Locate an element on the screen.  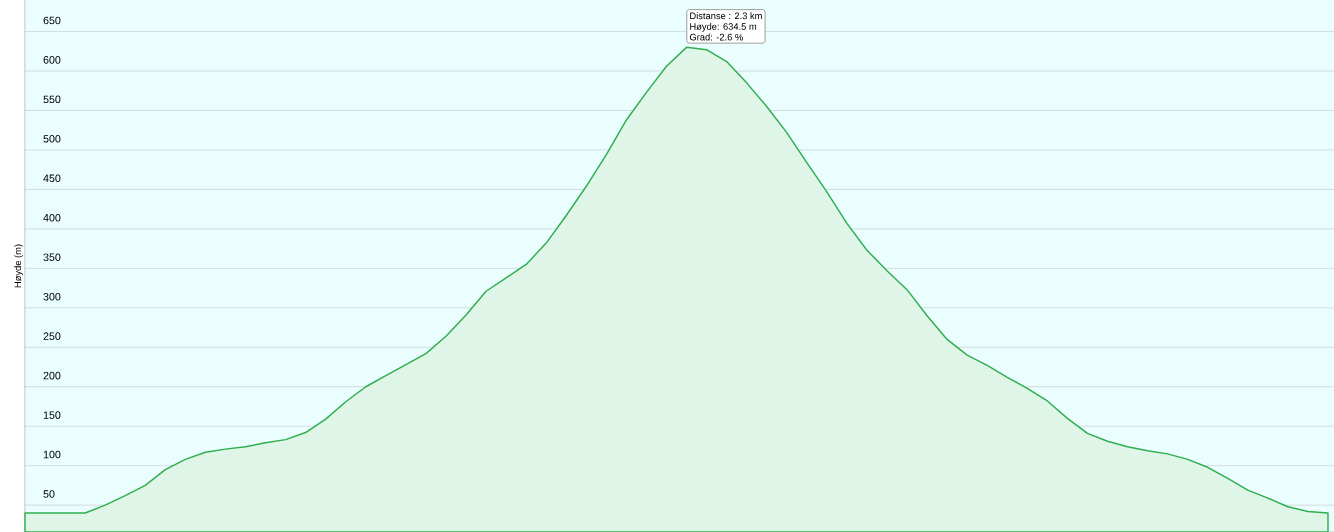
y-tick-label: 100 is located at coordinates (52, 454).